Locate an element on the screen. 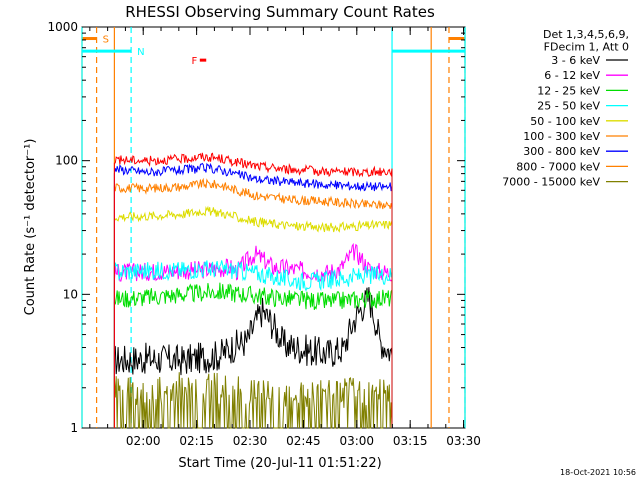 Image resolution: width=640 pixels, height=480 pixels. detector-info: FDecim 1, Att 0 is located at coordinates (586, 47).